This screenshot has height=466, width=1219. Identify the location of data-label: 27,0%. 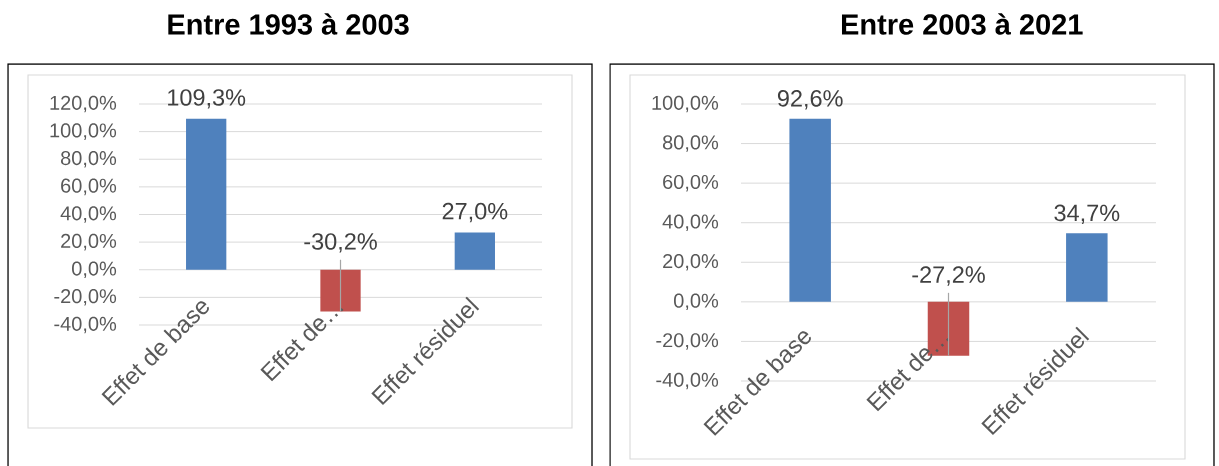
(475, 212).